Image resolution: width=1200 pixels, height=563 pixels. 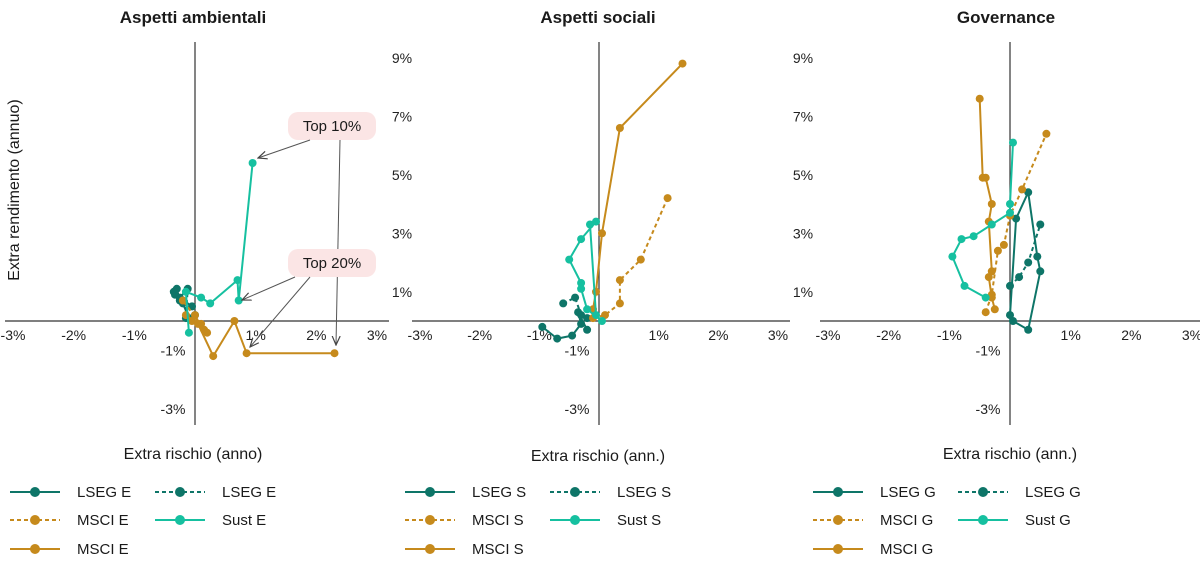 I want to click on legend-item: LSEG E, so click(x=215, y=492).